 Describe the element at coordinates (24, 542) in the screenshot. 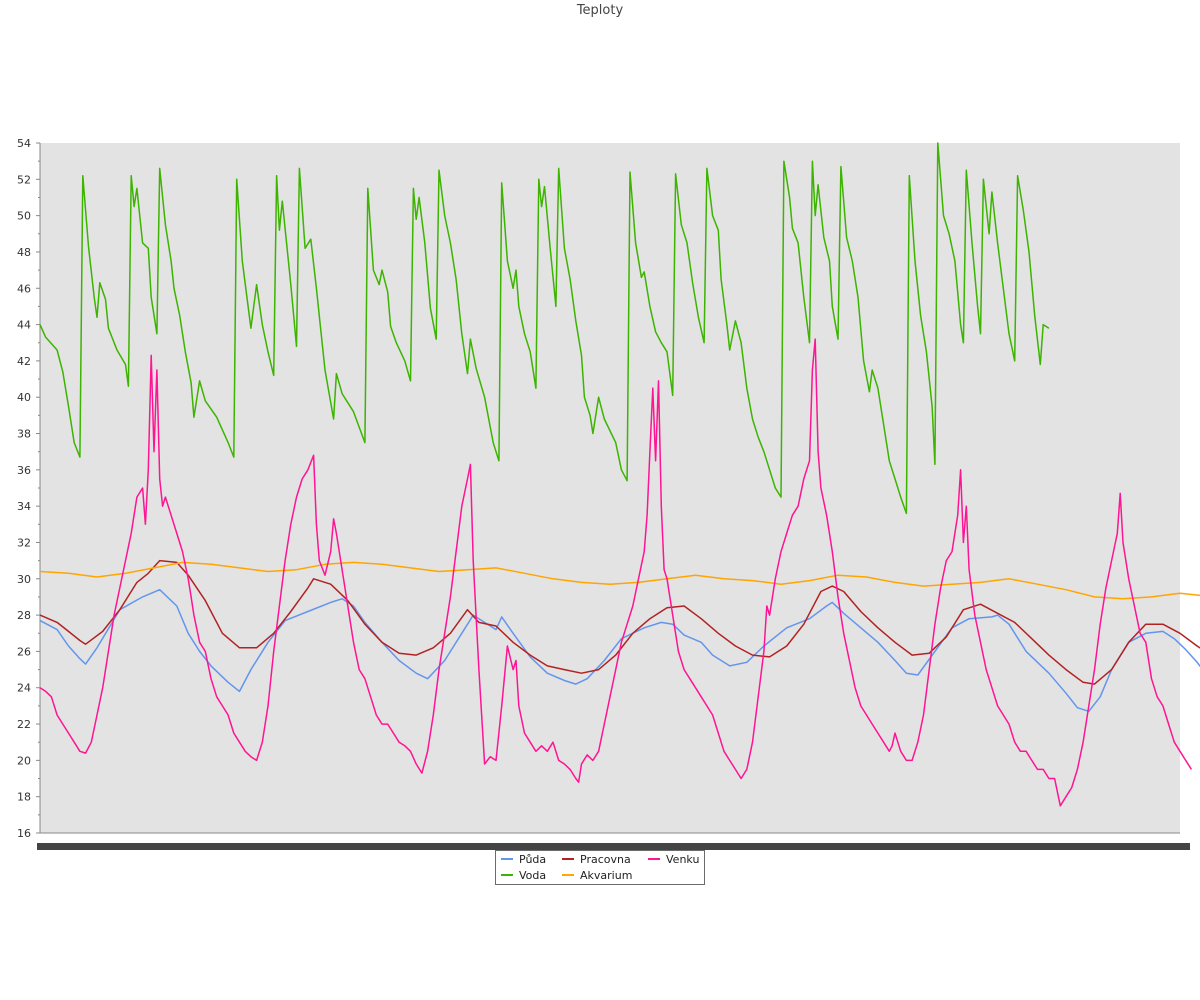

I see `y-tick-label: 32` at that location.